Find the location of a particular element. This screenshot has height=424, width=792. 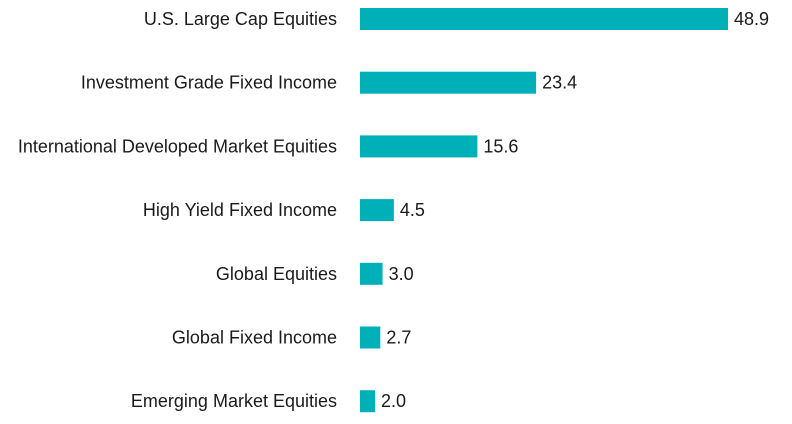

value-label: 2.0 is located at coordinates (393, 401).